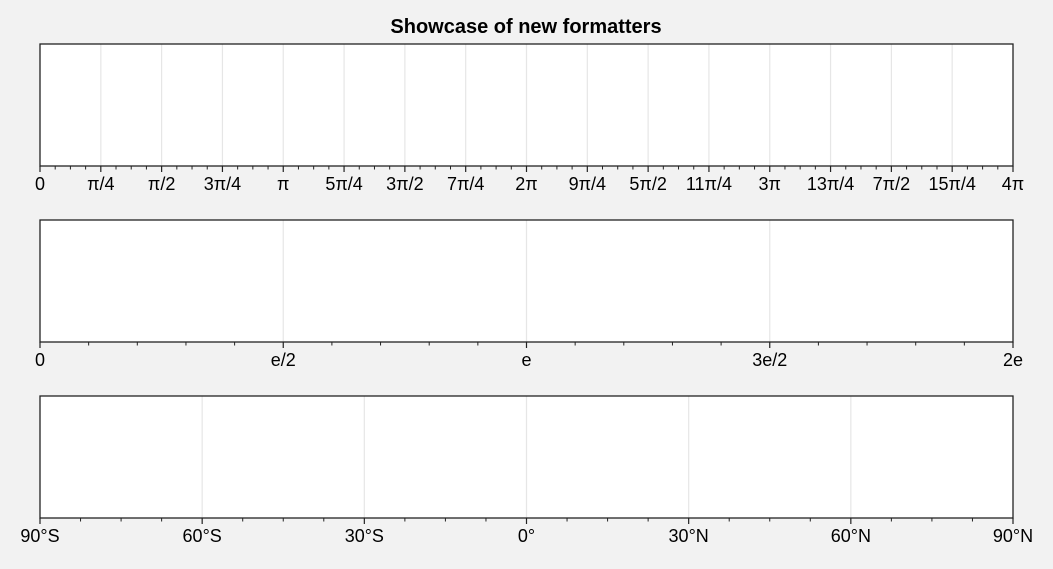 The image size is (1053, 569). I want to click on tick-label: 3π/2, so click(404, 184).